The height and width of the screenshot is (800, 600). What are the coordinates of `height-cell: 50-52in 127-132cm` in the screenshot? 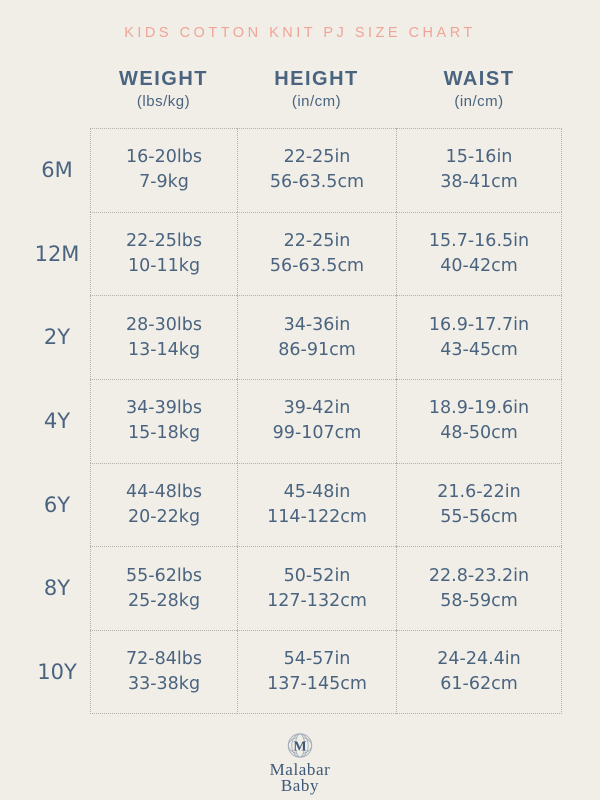 It's located at (316, 588).